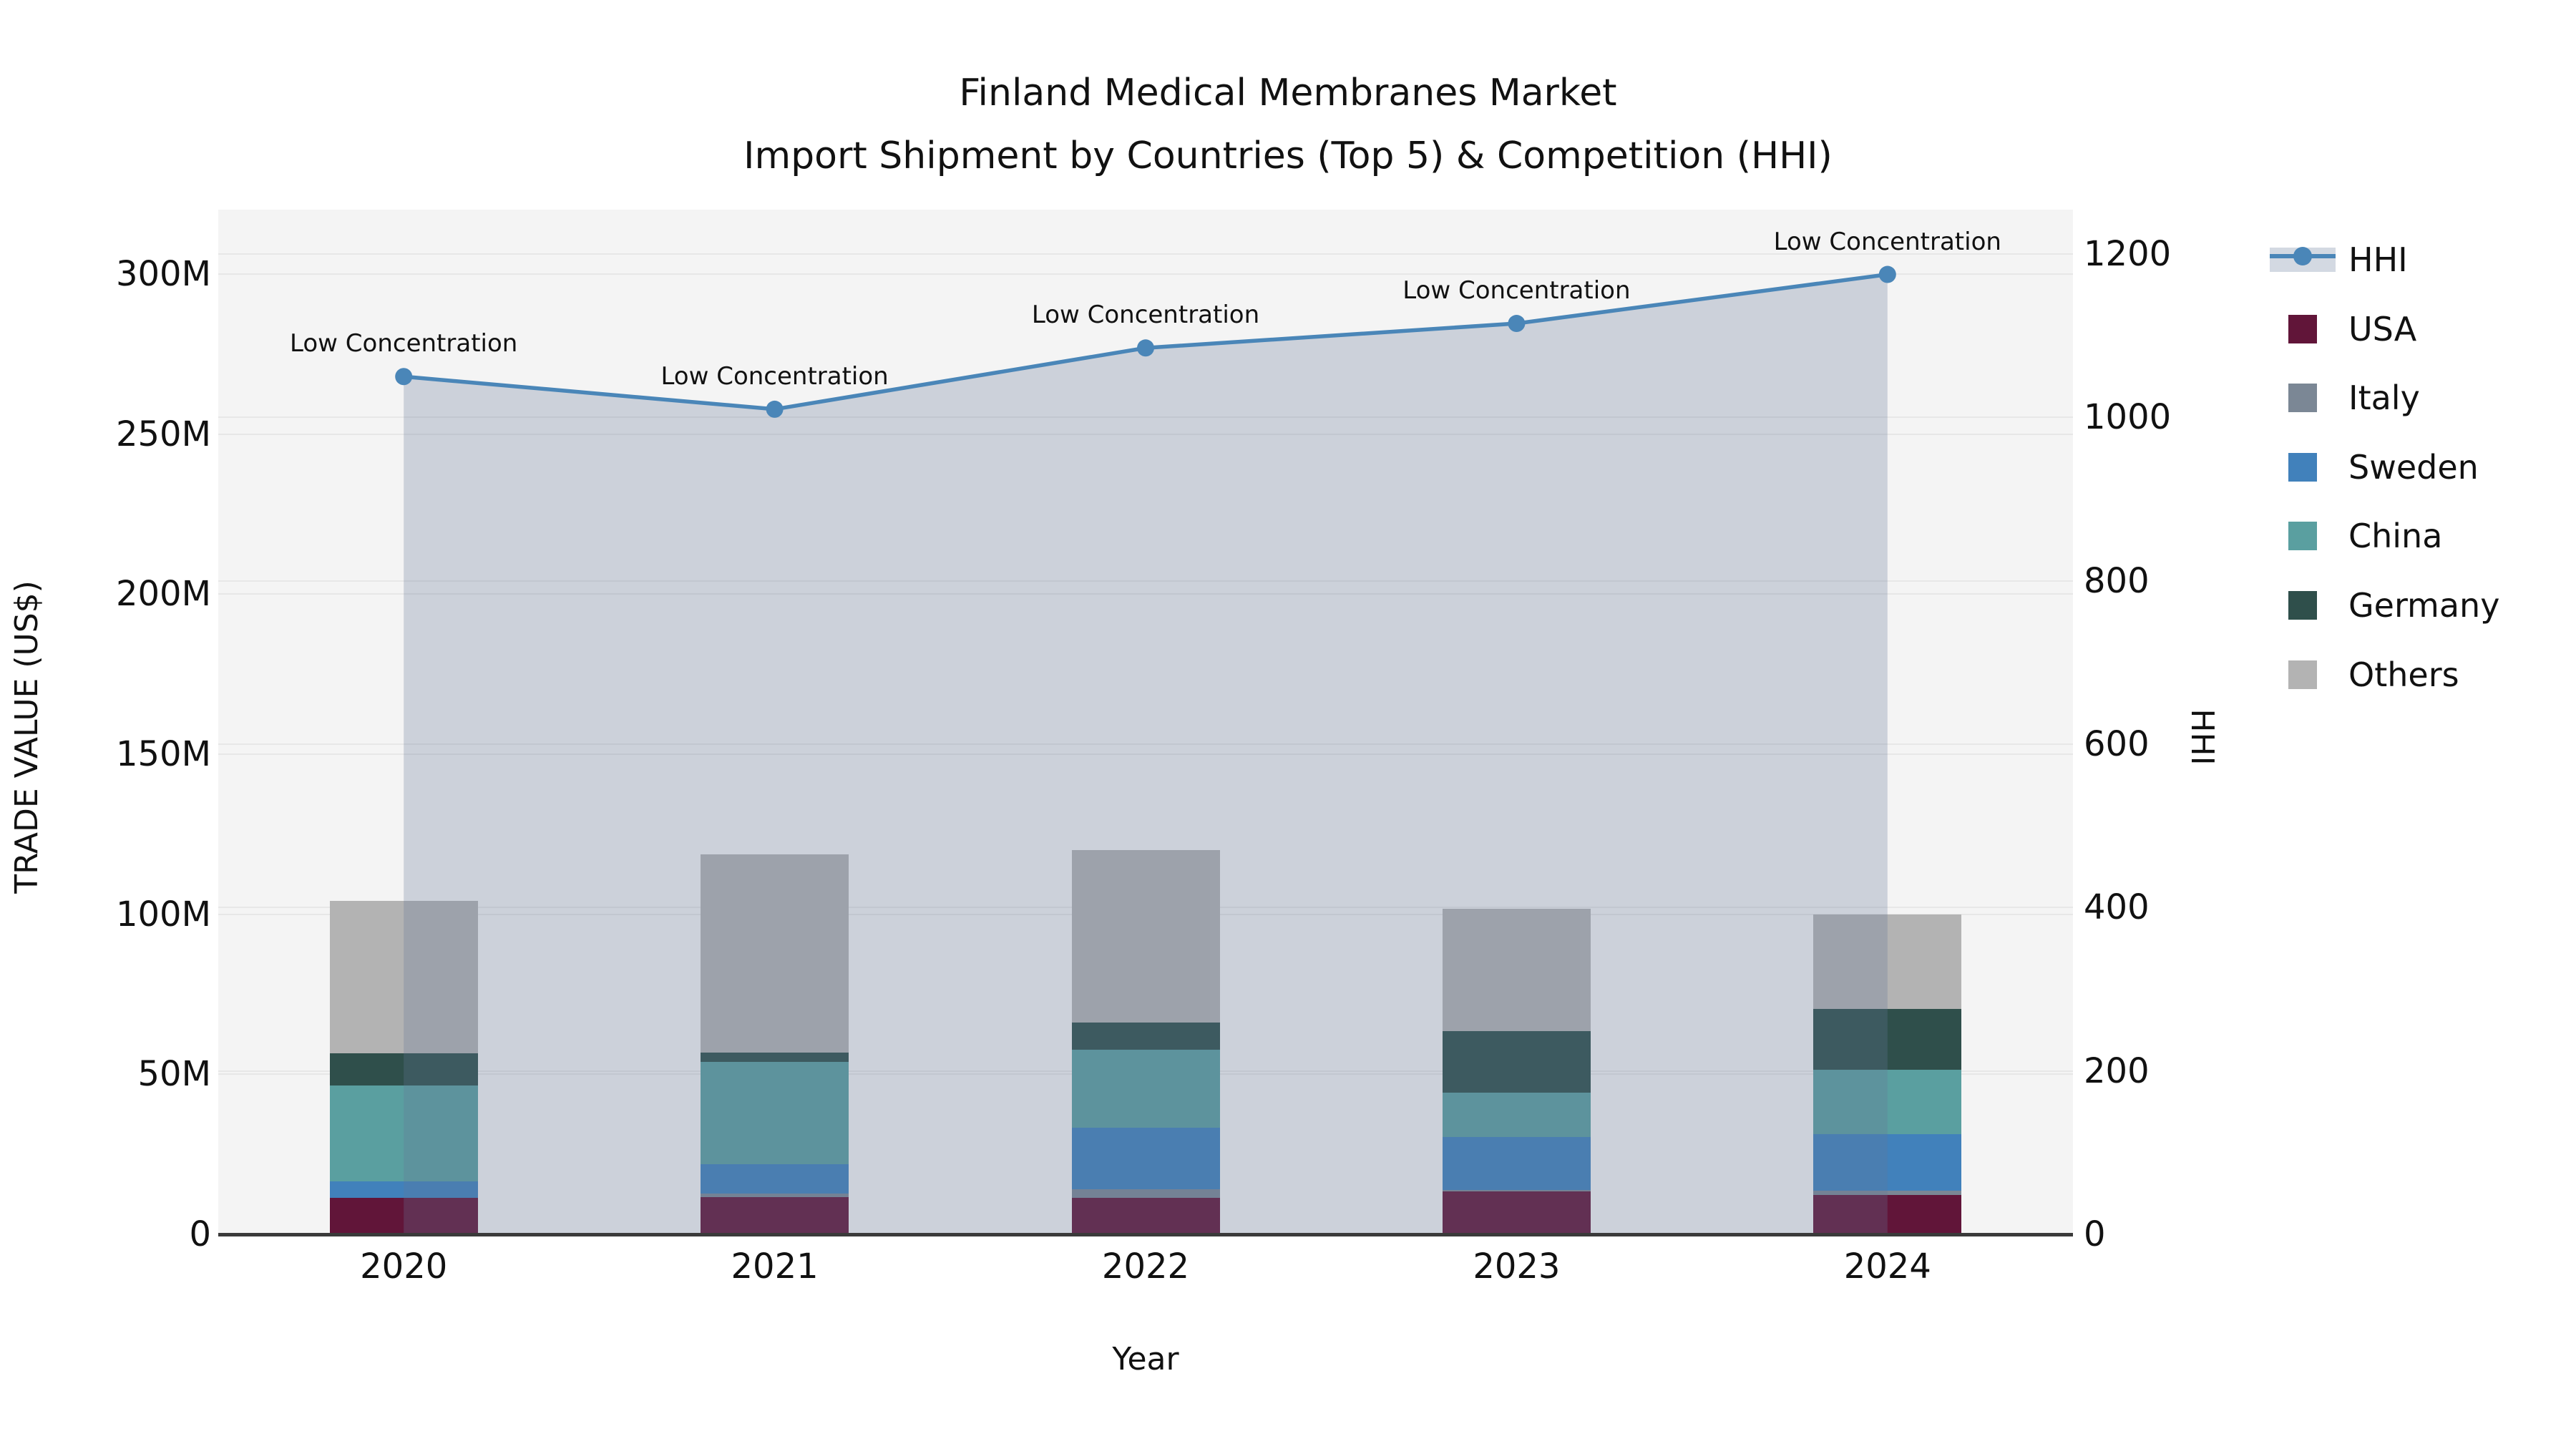 The image size is (2576, 1449). I want to click on legend-label: Germany, so click(2424, 605).